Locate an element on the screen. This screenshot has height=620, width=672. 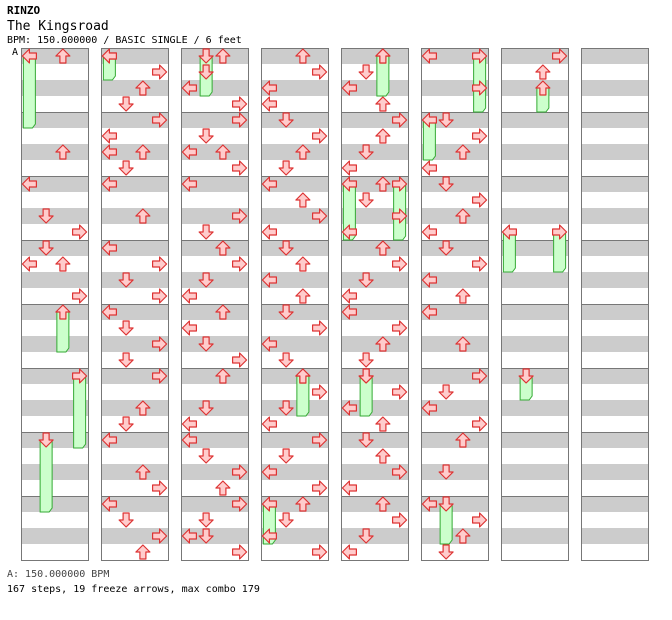
song-title: The Kingsroad is located at coordinates (58, 26).